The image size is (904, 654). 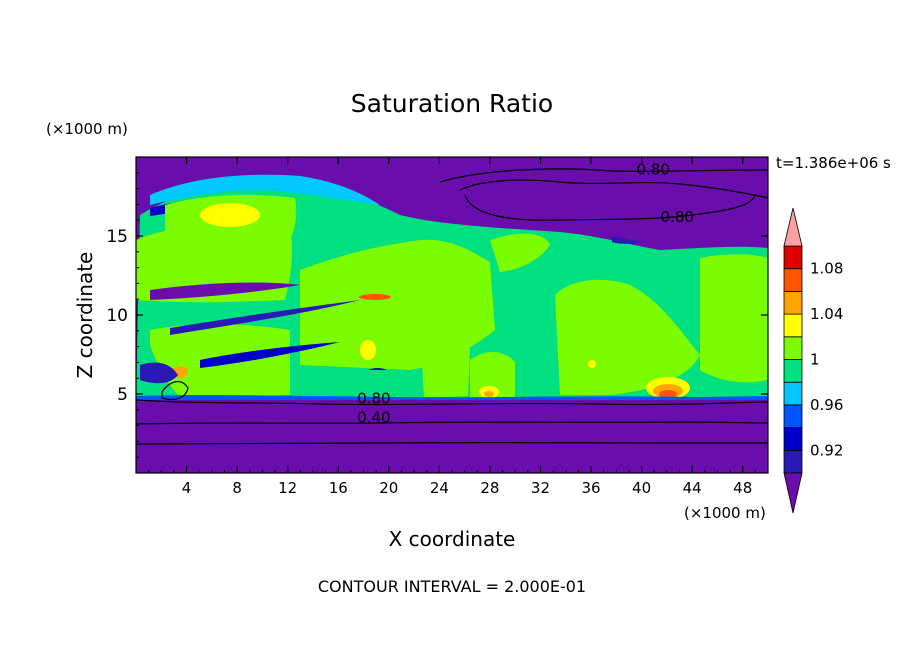 What do you see at coordinates (826, 269) in the screenshot?
I see `colorbar-tick-label: 1.08` at bounding box center [826, 269].